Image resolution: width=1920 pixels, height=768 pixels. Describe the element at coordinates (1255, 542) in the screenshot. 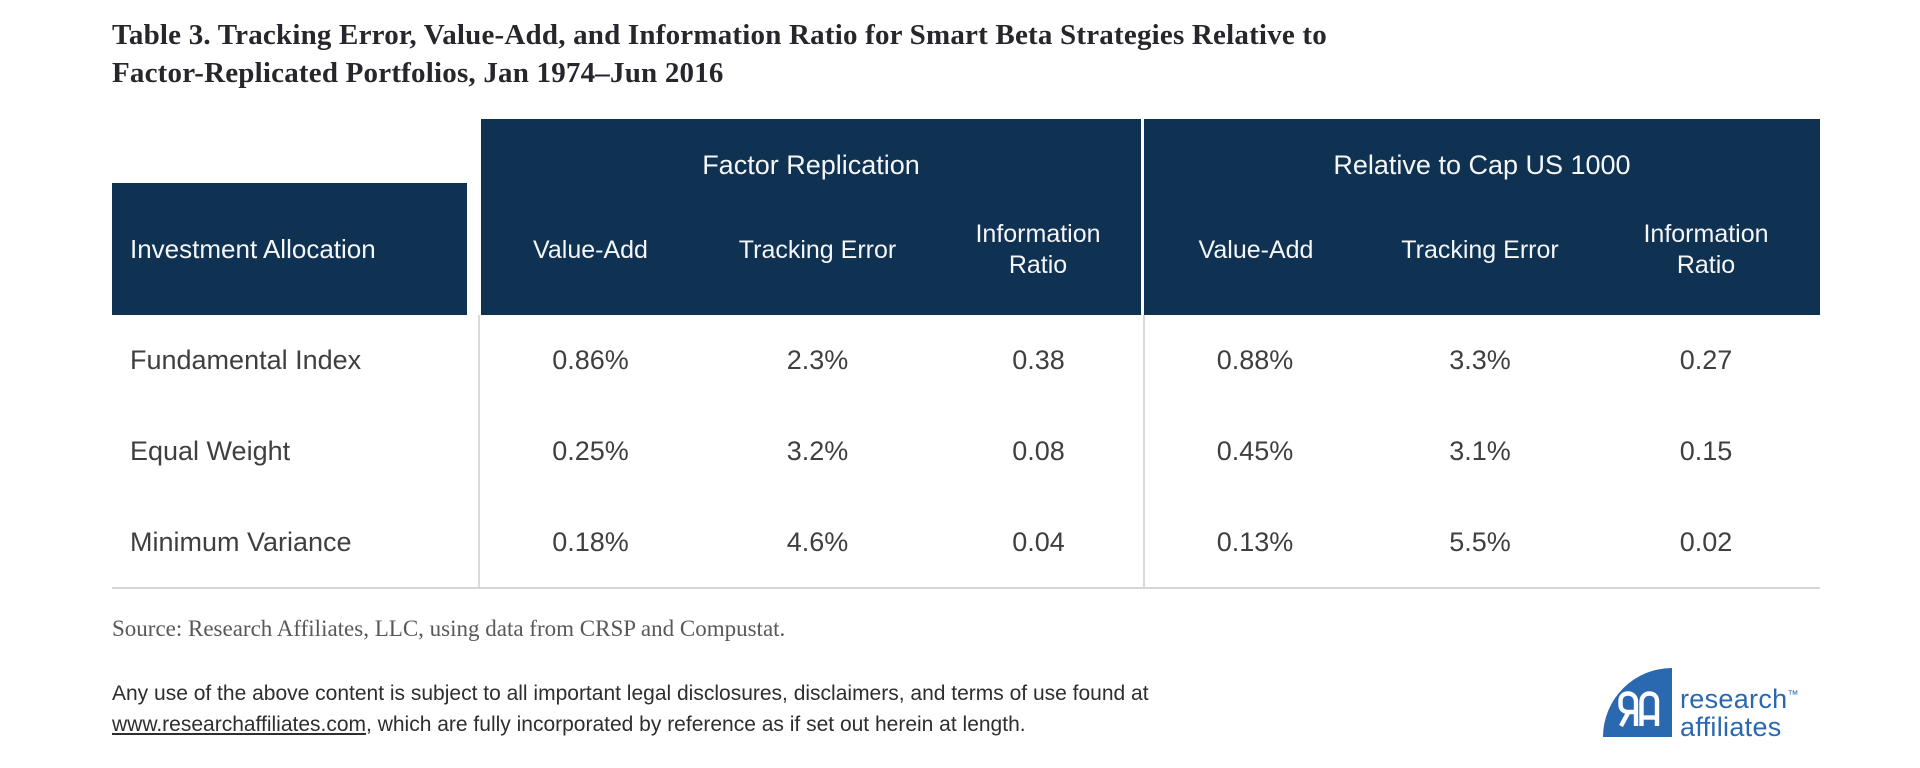

I see `cell-cap-value-add: 0.13%` at that location.